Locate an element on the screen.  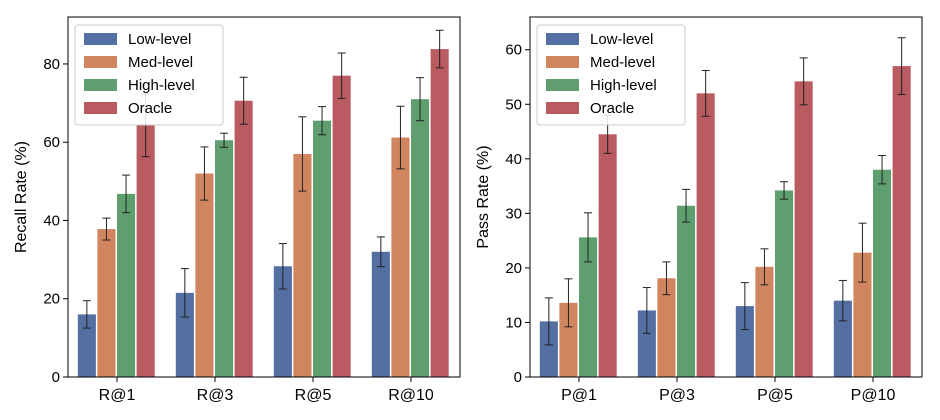
chart1-bar-oracle-r10 is located at coordinates (439, 213).